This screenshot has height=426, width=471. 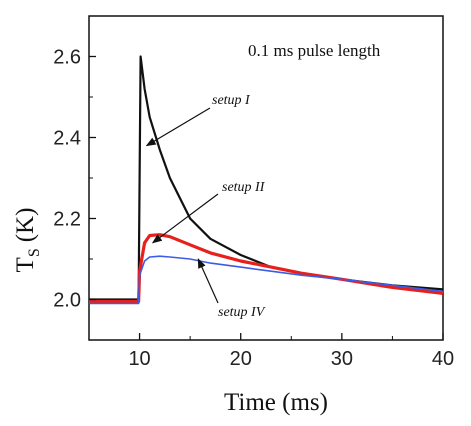 I want to click on annotation-label: setup I, so click(x=231, y=100).